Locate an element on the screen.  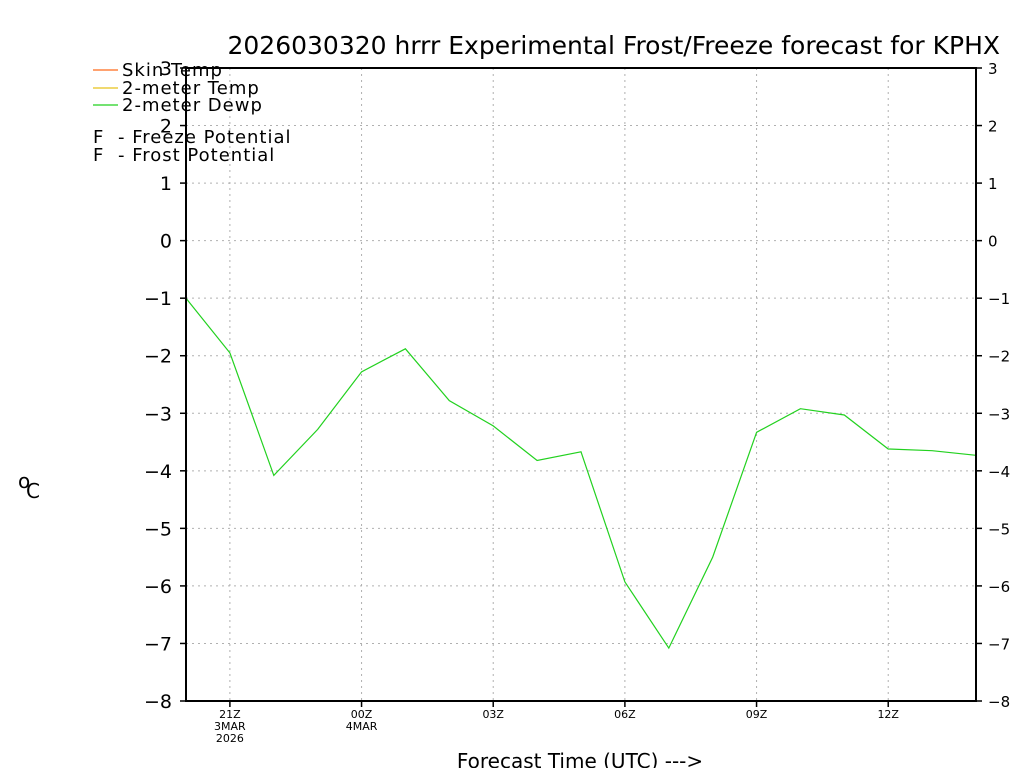
x-tick-label: 2026 is located at coordinates (230, 738).